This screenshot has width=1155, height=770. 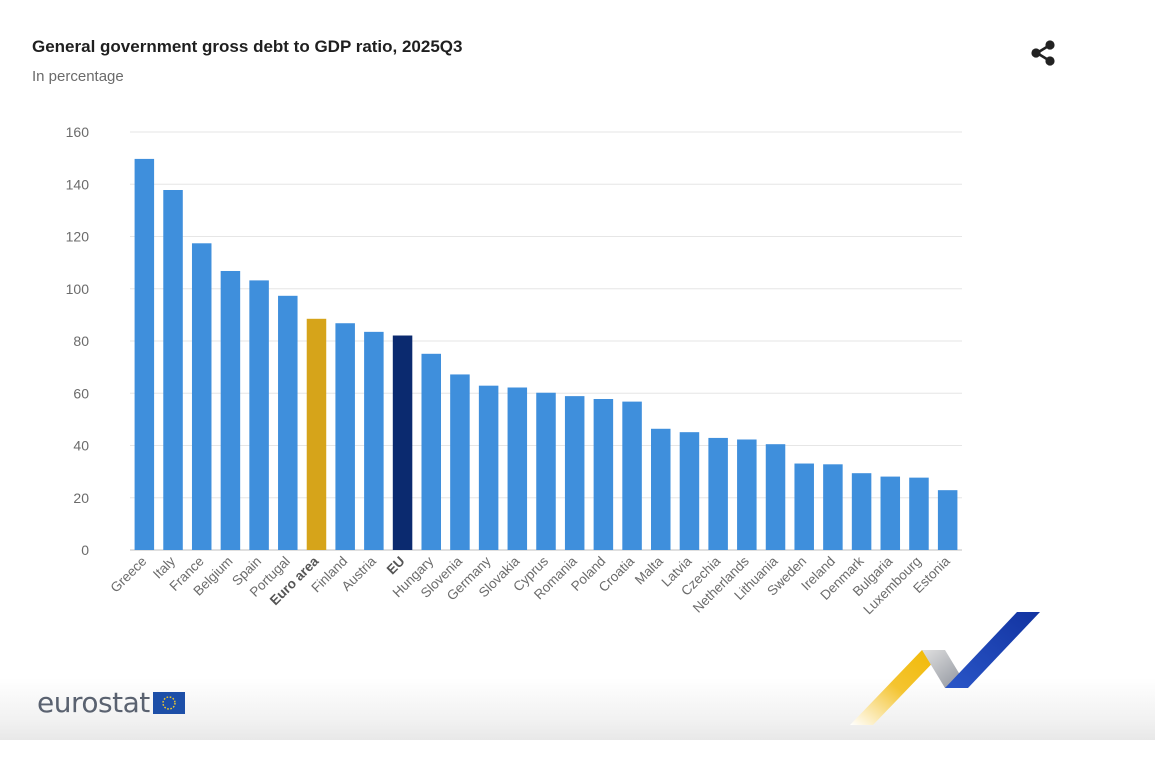 What do you see at coordinates (78, 289) in the screenshot?
I see `y-tick-label: 100` at bounding box center [78, 289].